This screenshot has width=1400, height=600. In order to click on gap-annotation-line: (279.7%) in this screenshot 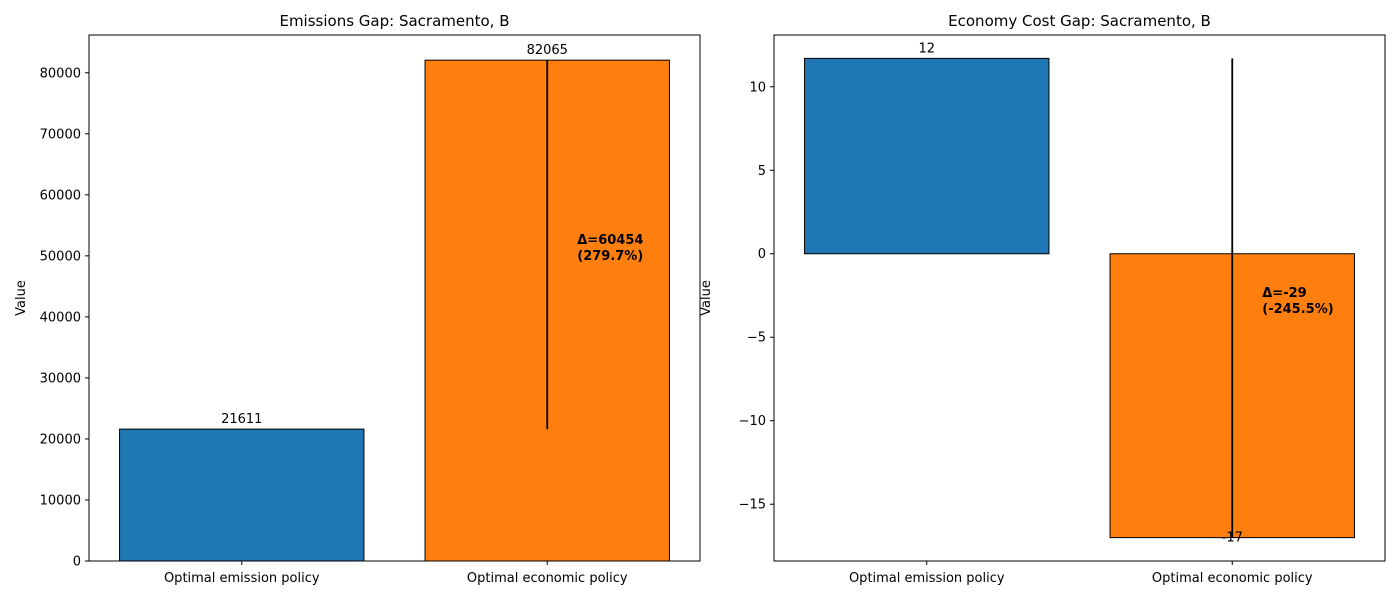, I will do `click(610, 256)`.